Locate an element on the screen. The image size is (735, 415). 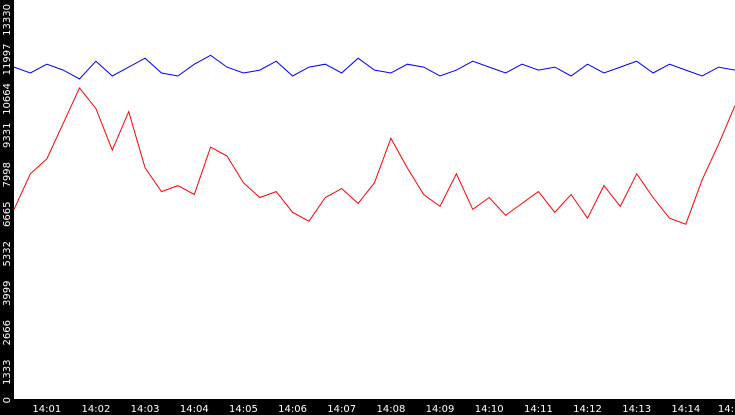
x-tick-label: 14:03 is located at coordinates (145, 409).